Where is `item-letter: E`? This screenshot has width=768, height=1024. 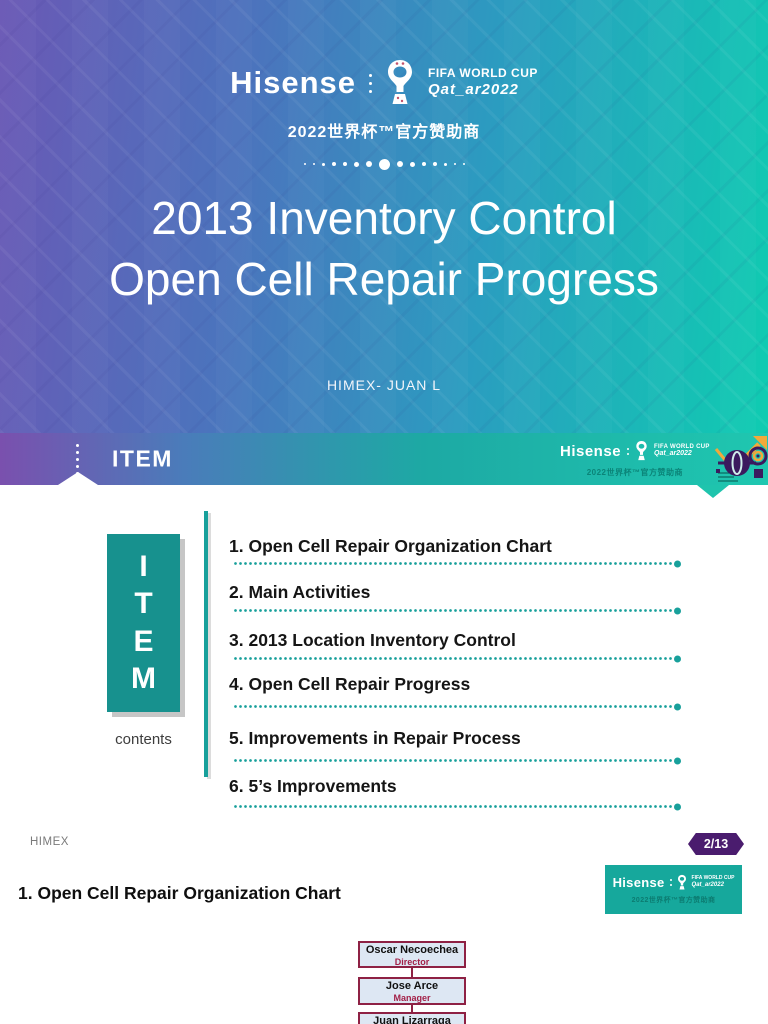
item-letter: E is located at coordinates (143, 641).